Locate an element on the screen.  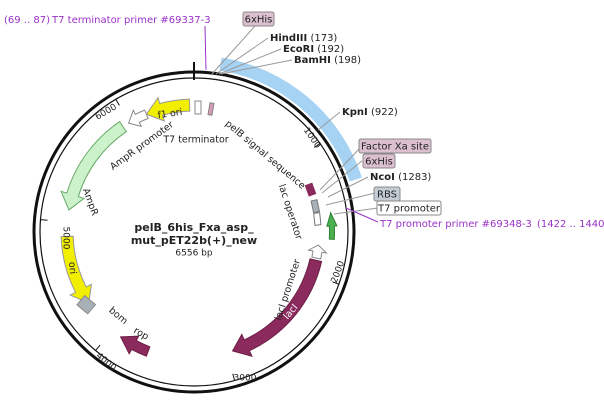
leader-lines is located at coordinates (291, 124).